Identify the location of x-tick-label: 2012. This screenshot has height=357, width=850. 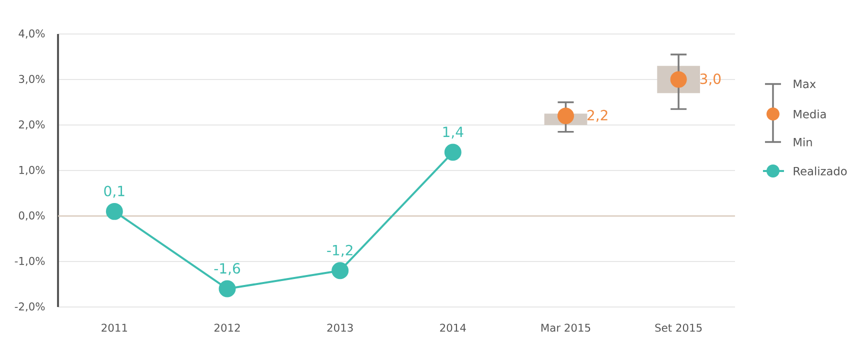
(227, 328).